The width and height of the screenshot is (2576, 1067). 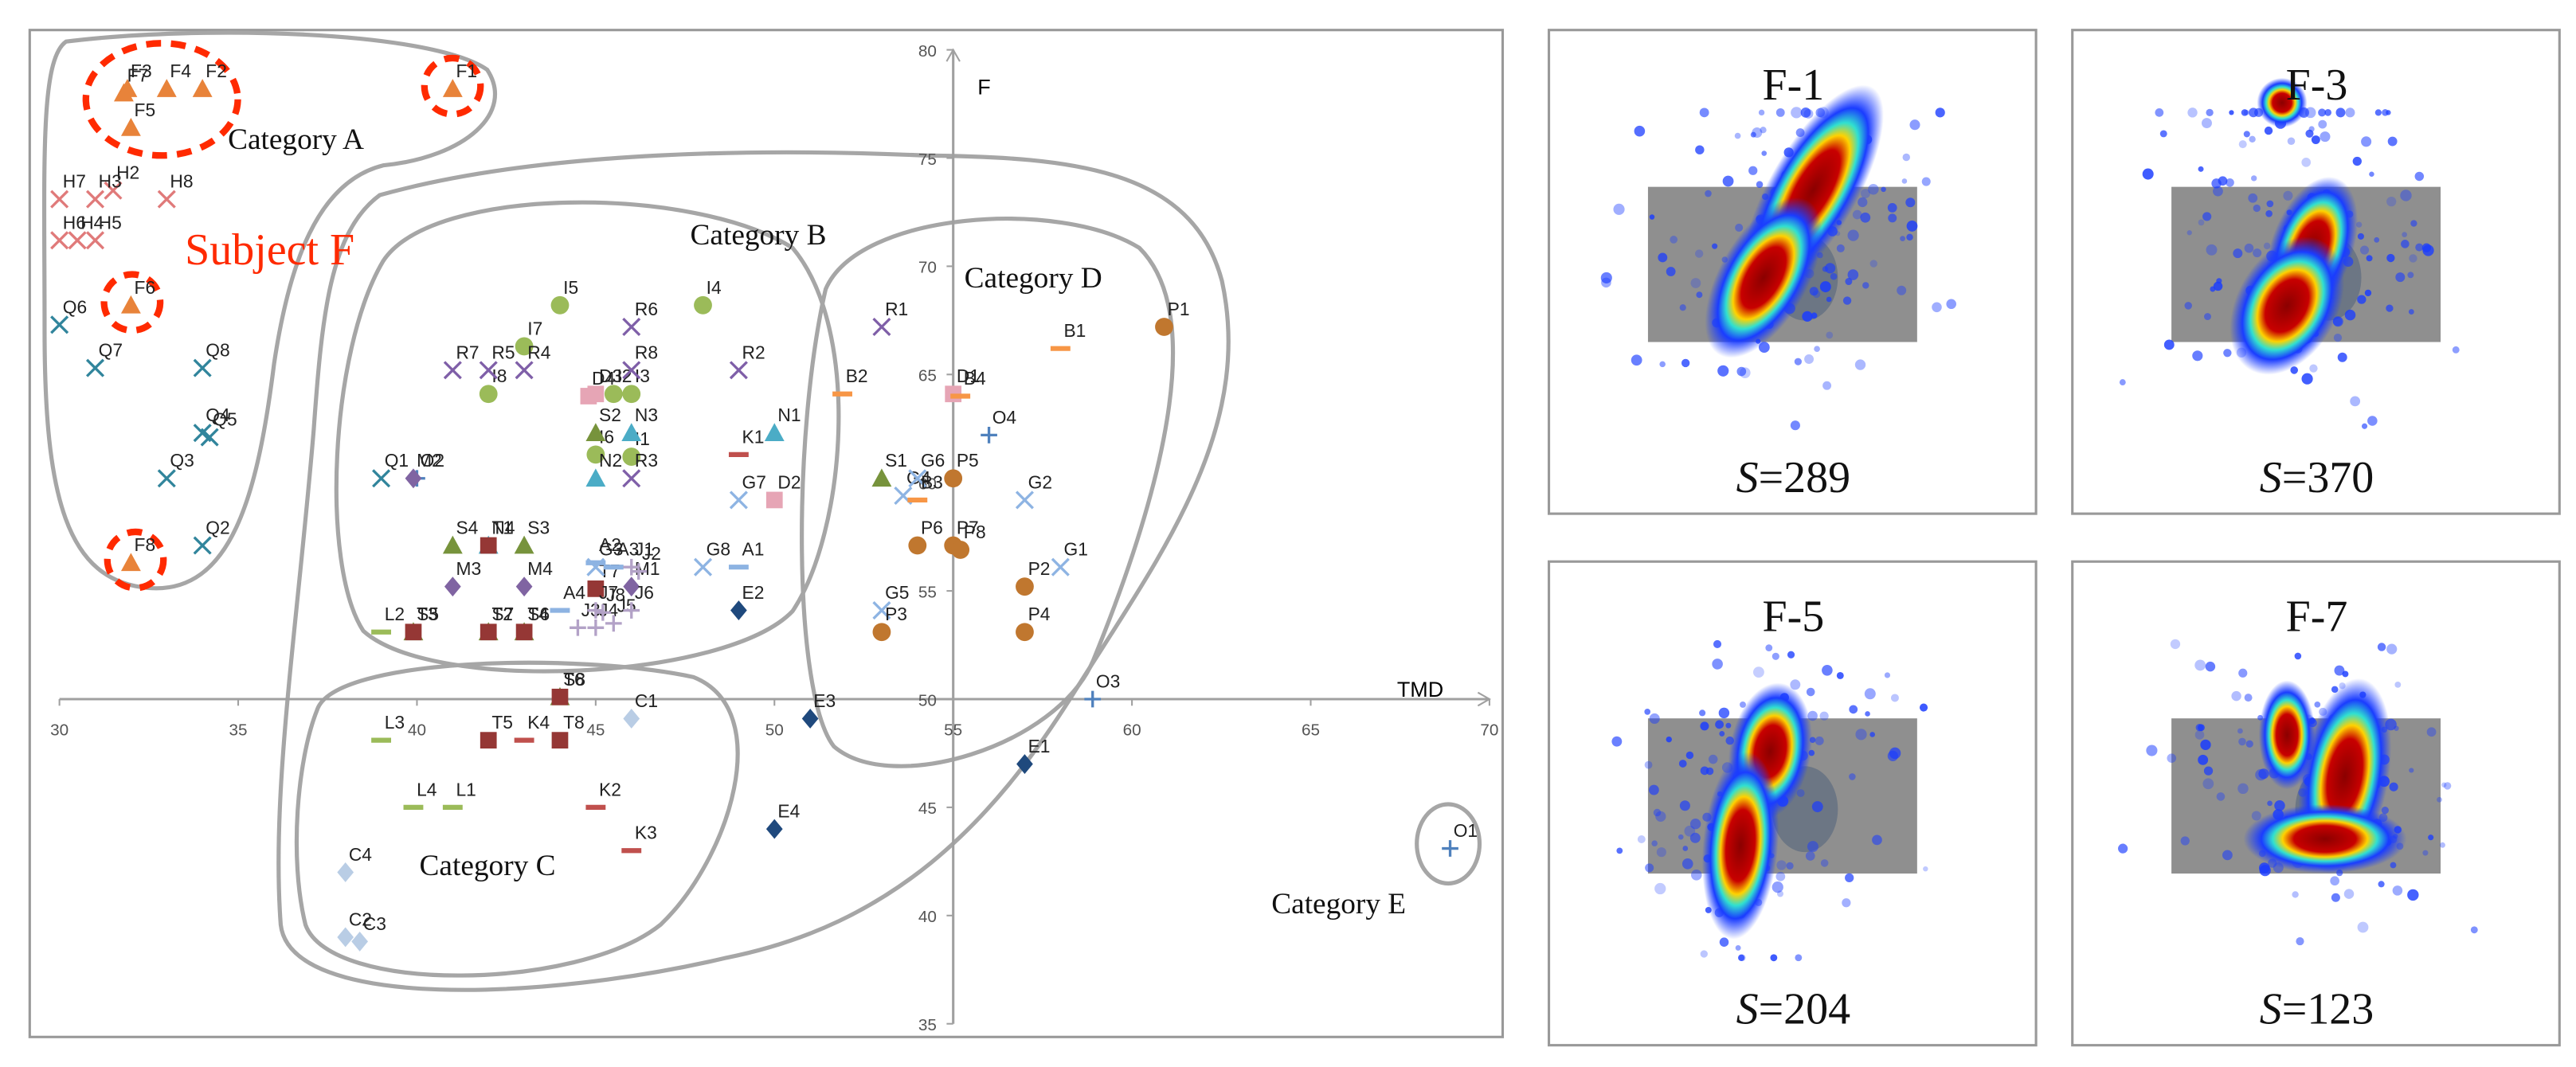 I want to click on heatmap-panel: F-1 S=289, so click(x=1792, y=272).